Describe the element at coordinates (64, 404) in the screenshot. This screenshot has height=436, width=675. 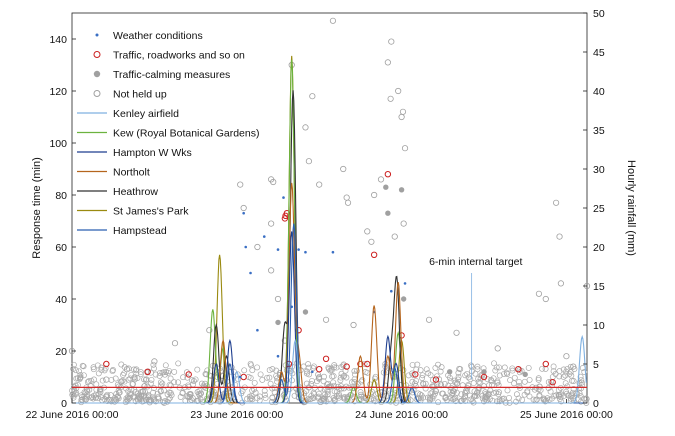
I see `y-left-tick-label: 0` at that location.